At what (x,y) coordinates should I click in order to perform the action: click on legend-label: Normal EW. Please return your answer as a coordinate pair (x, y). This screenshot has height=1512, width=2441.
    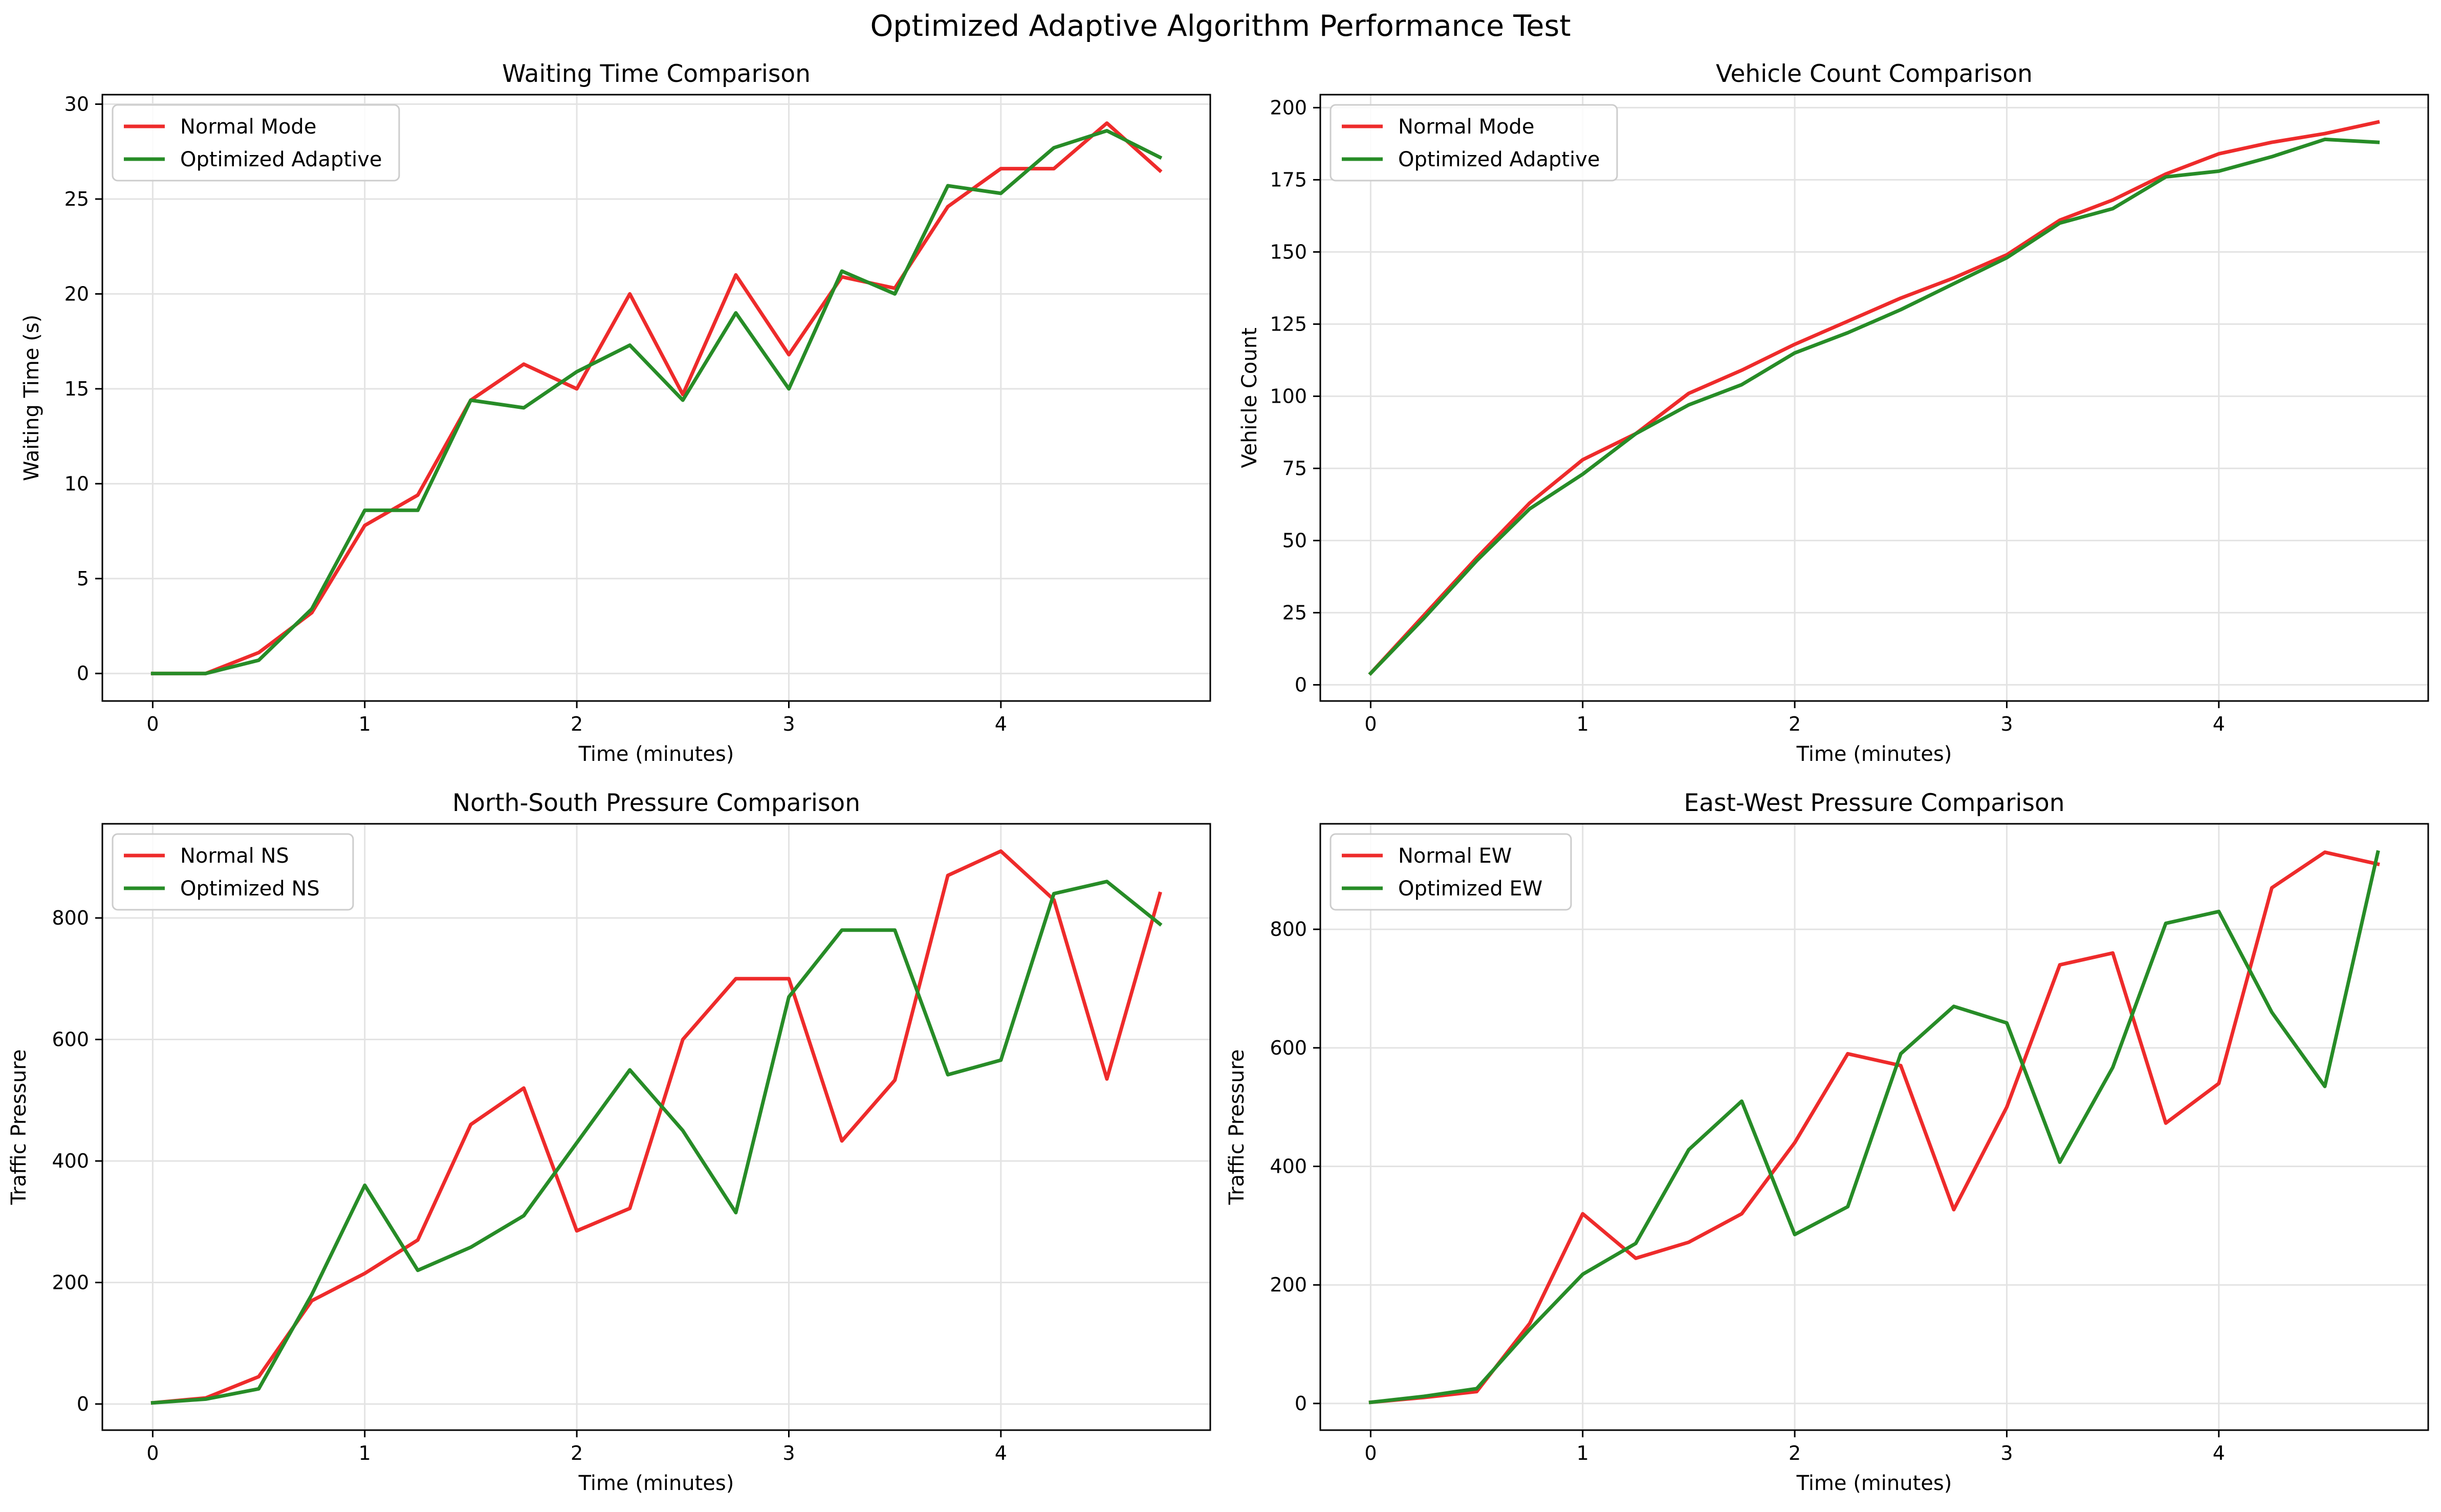
    Looking at the image, I should click on (1455, 856).